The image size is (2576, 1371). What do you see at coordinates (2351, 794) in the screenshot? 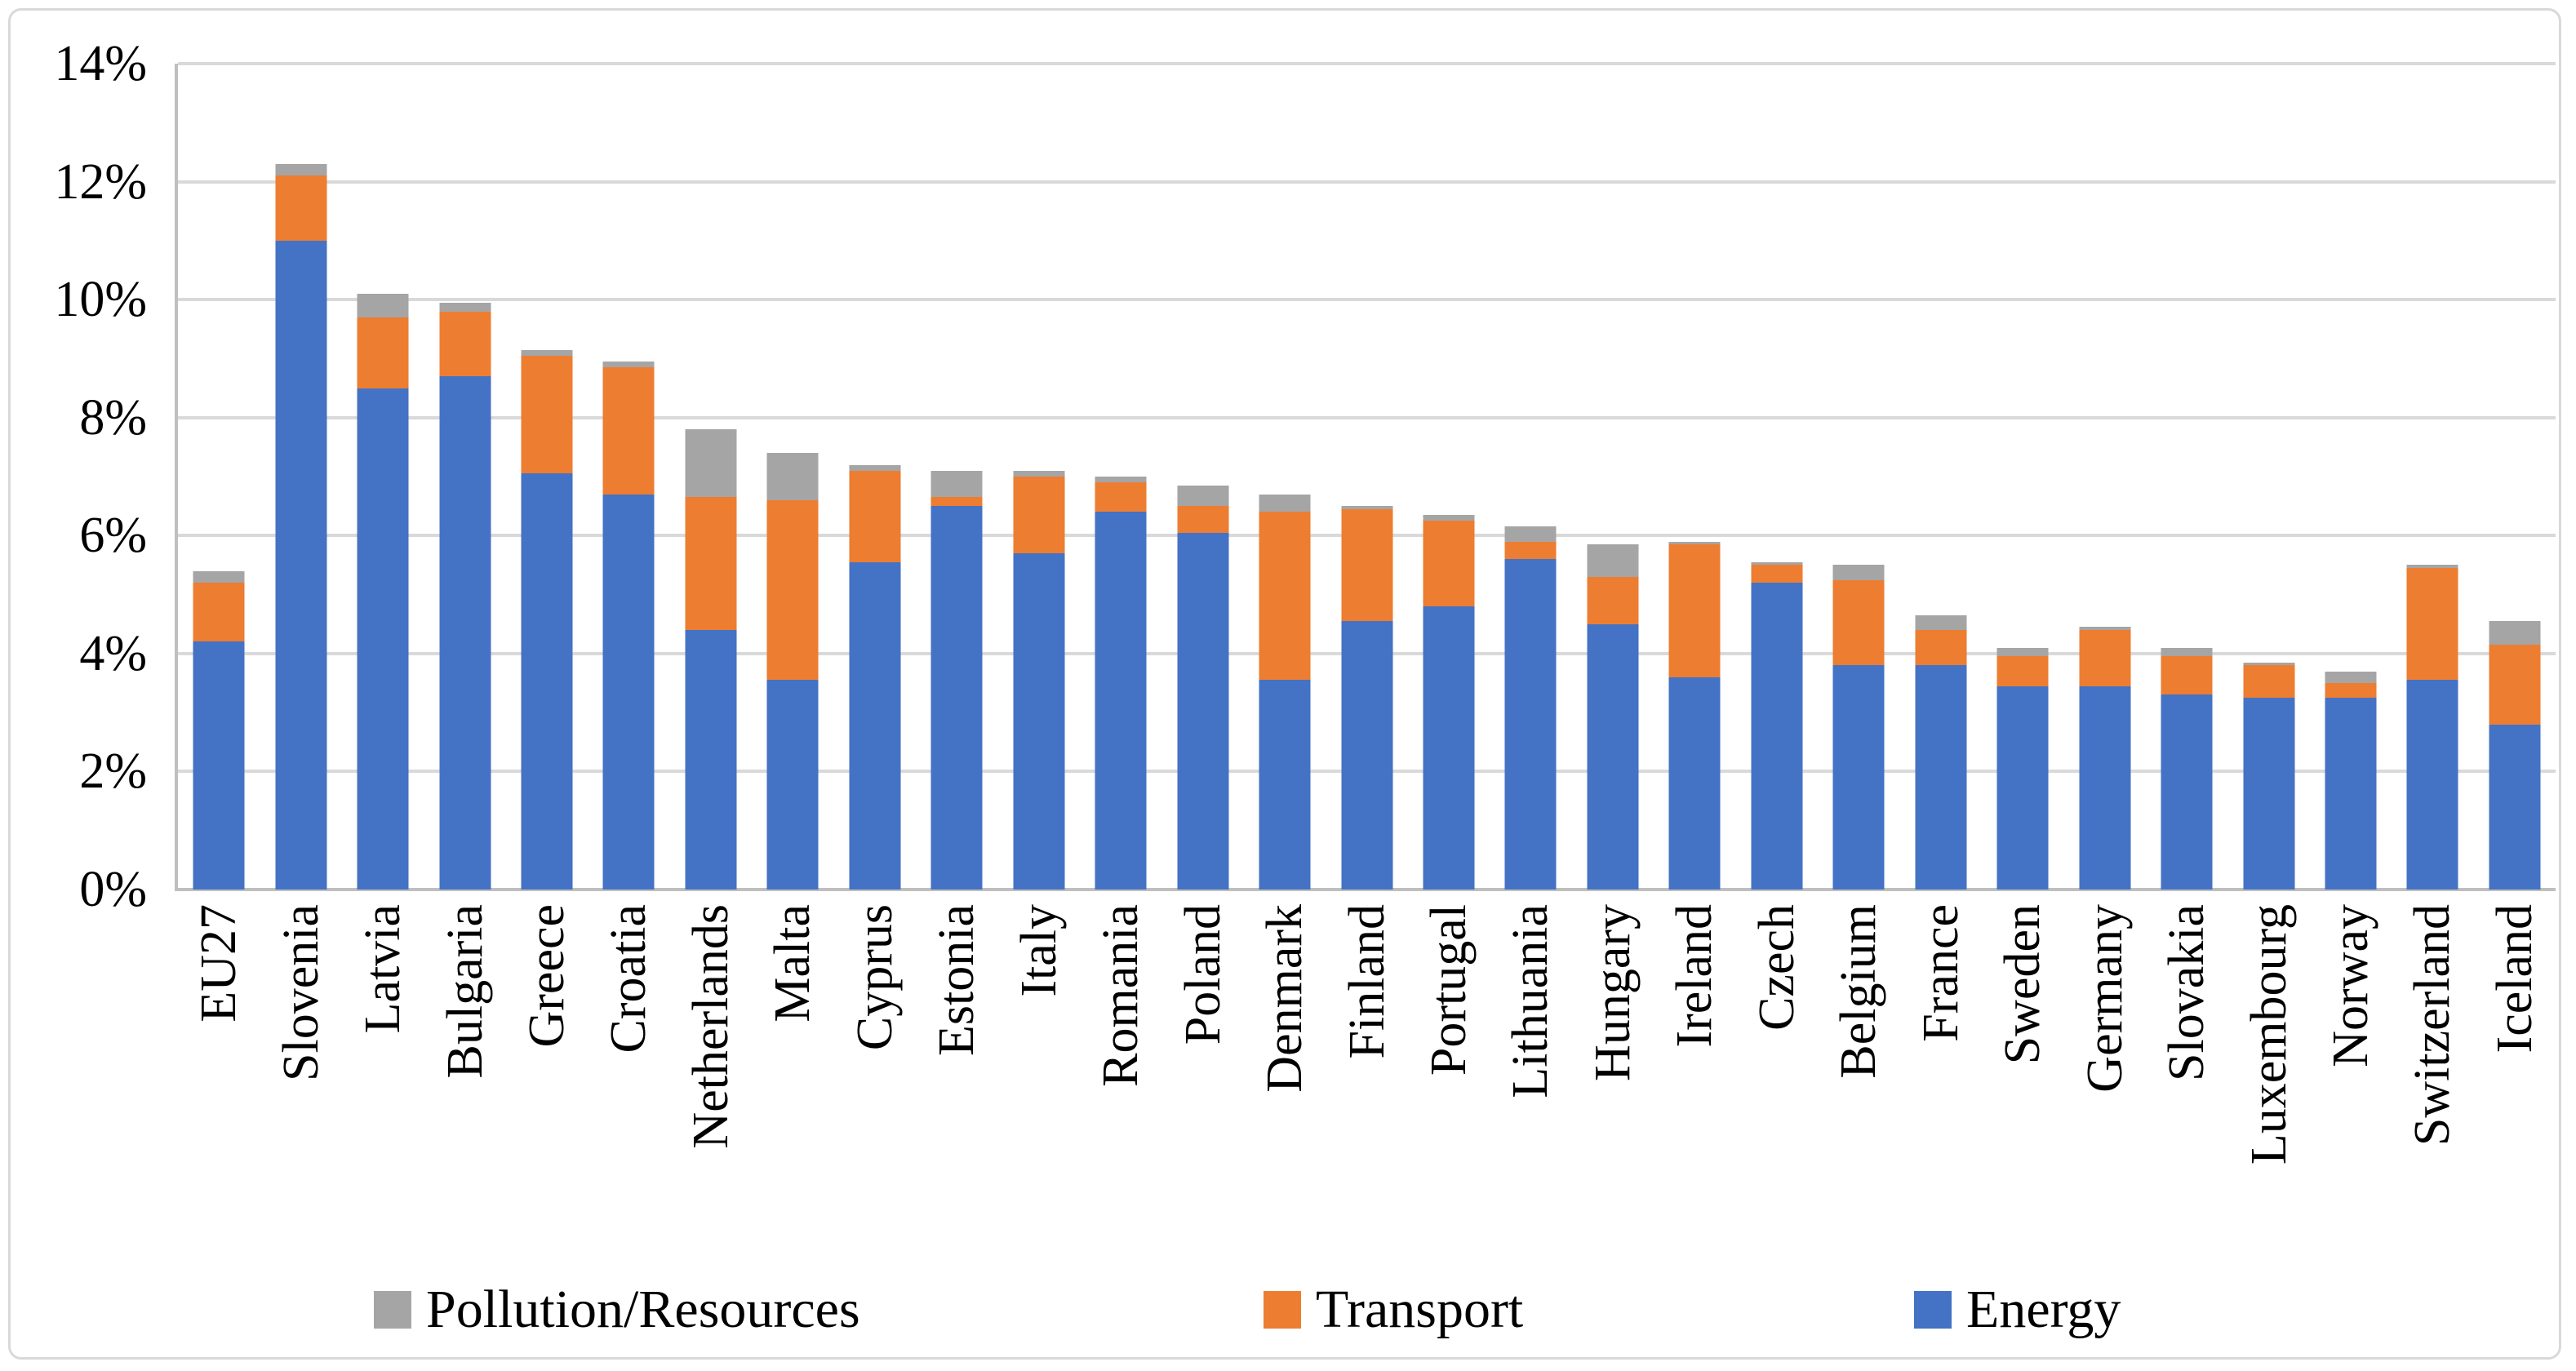
I see `bar-segment-norway-energy` at bounding box center [2351, 794].